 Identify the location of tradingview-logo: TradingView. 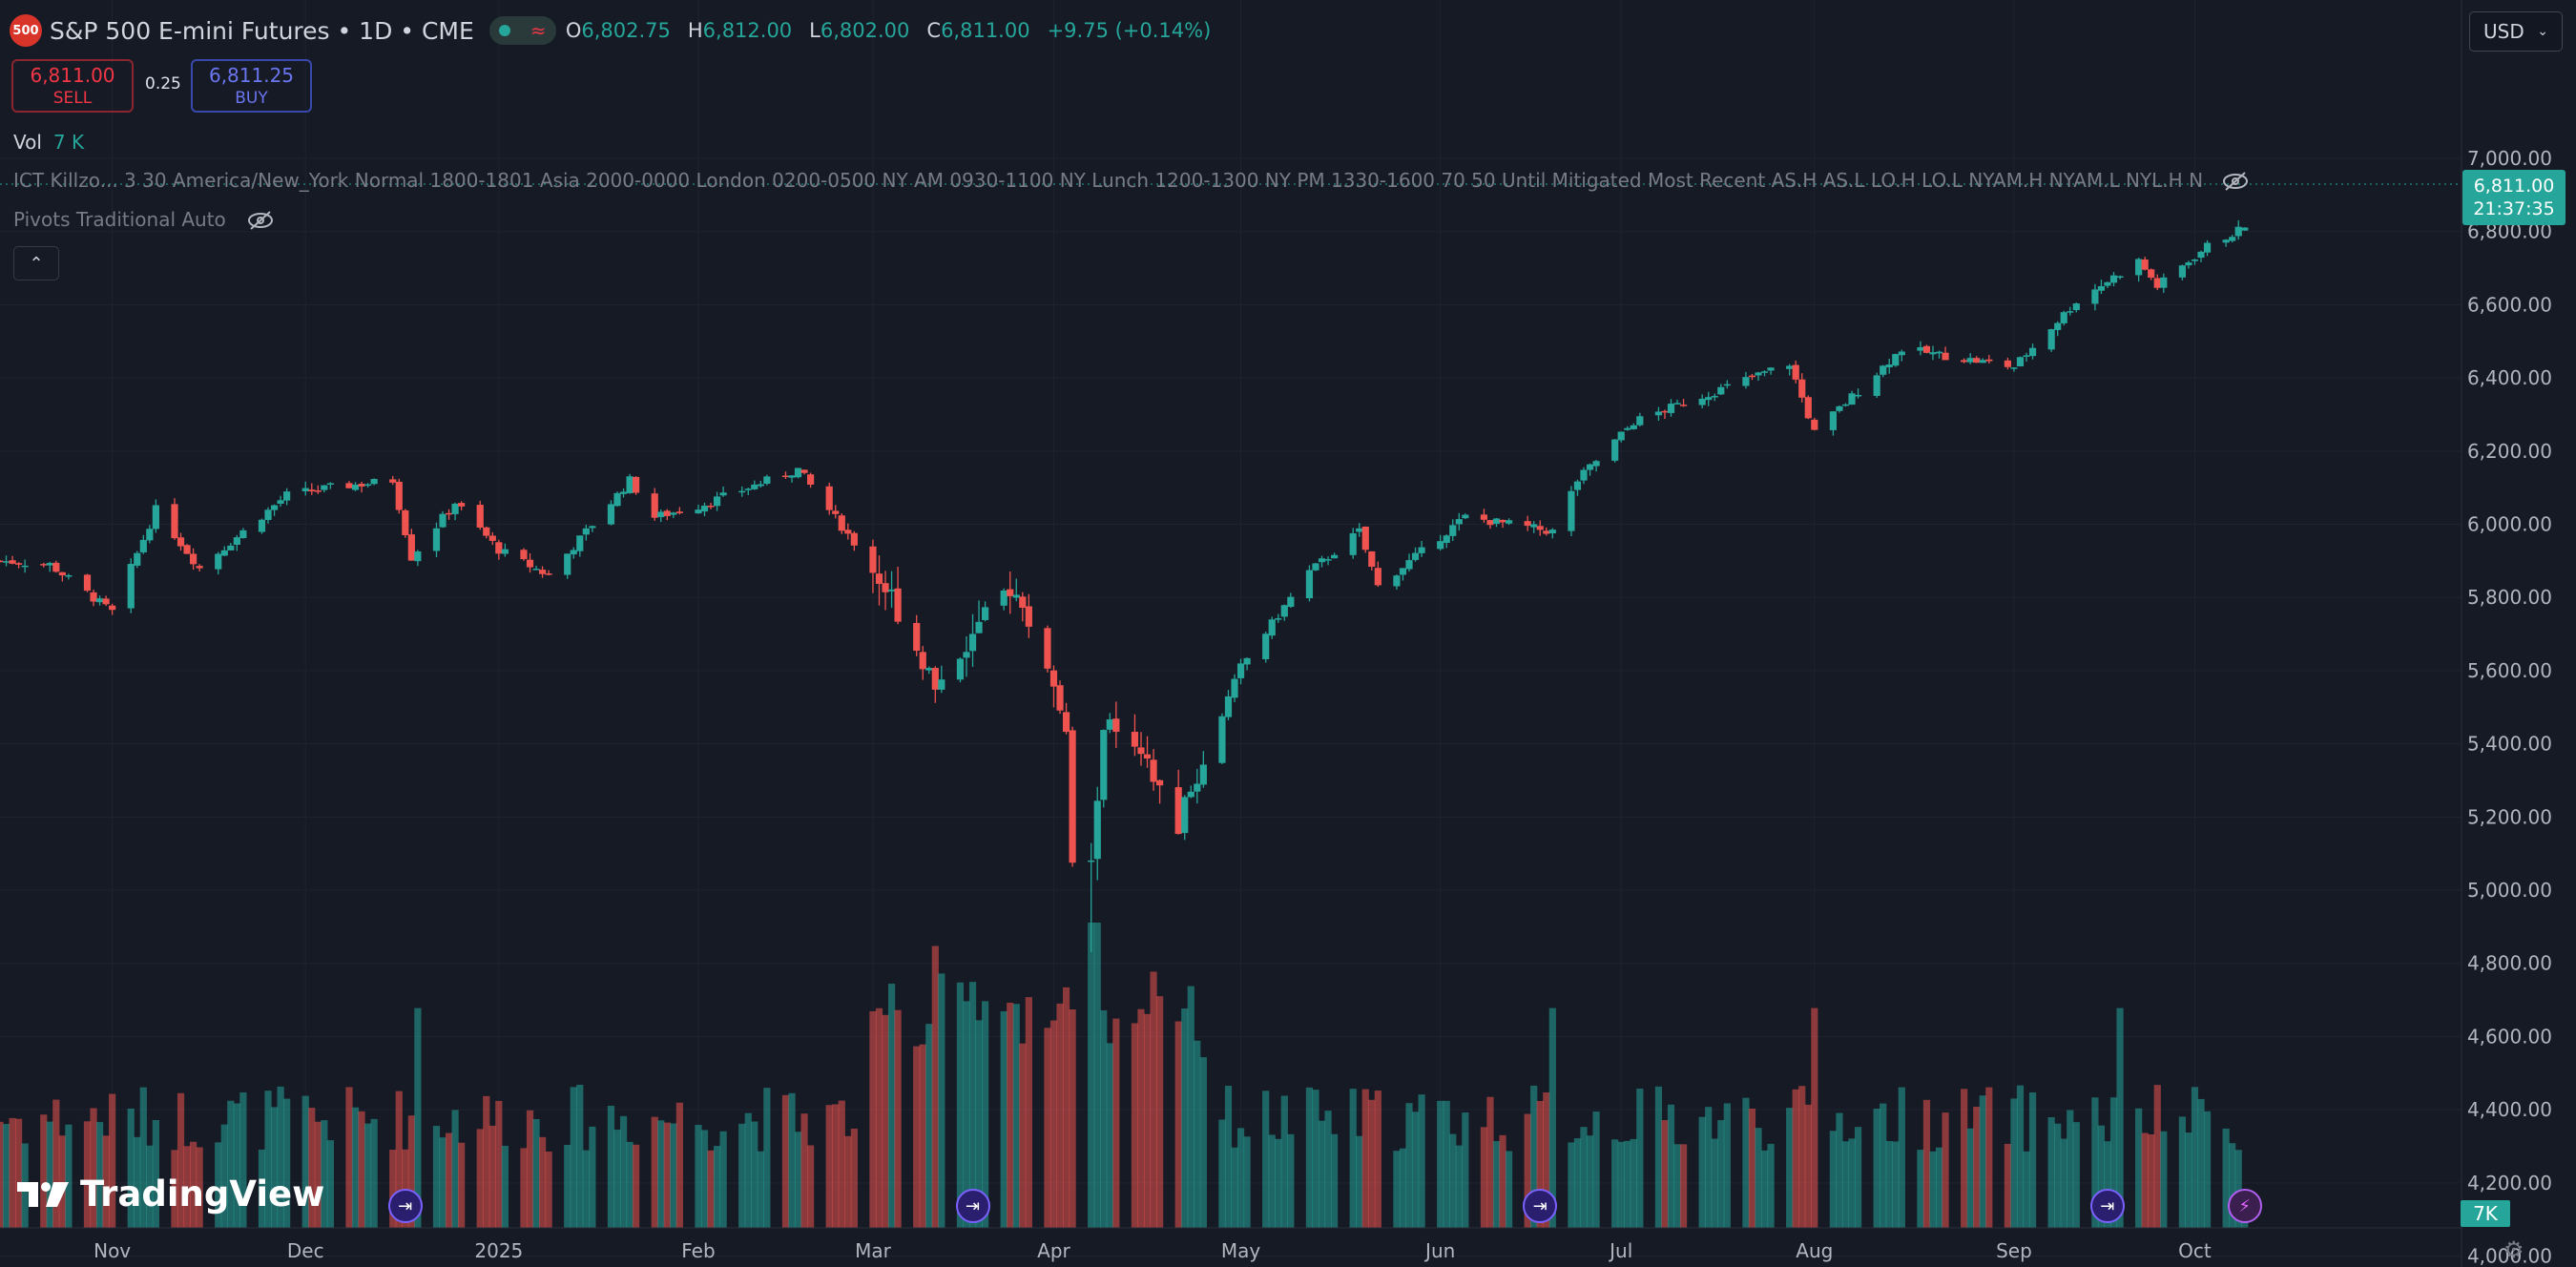
(170, 1194).